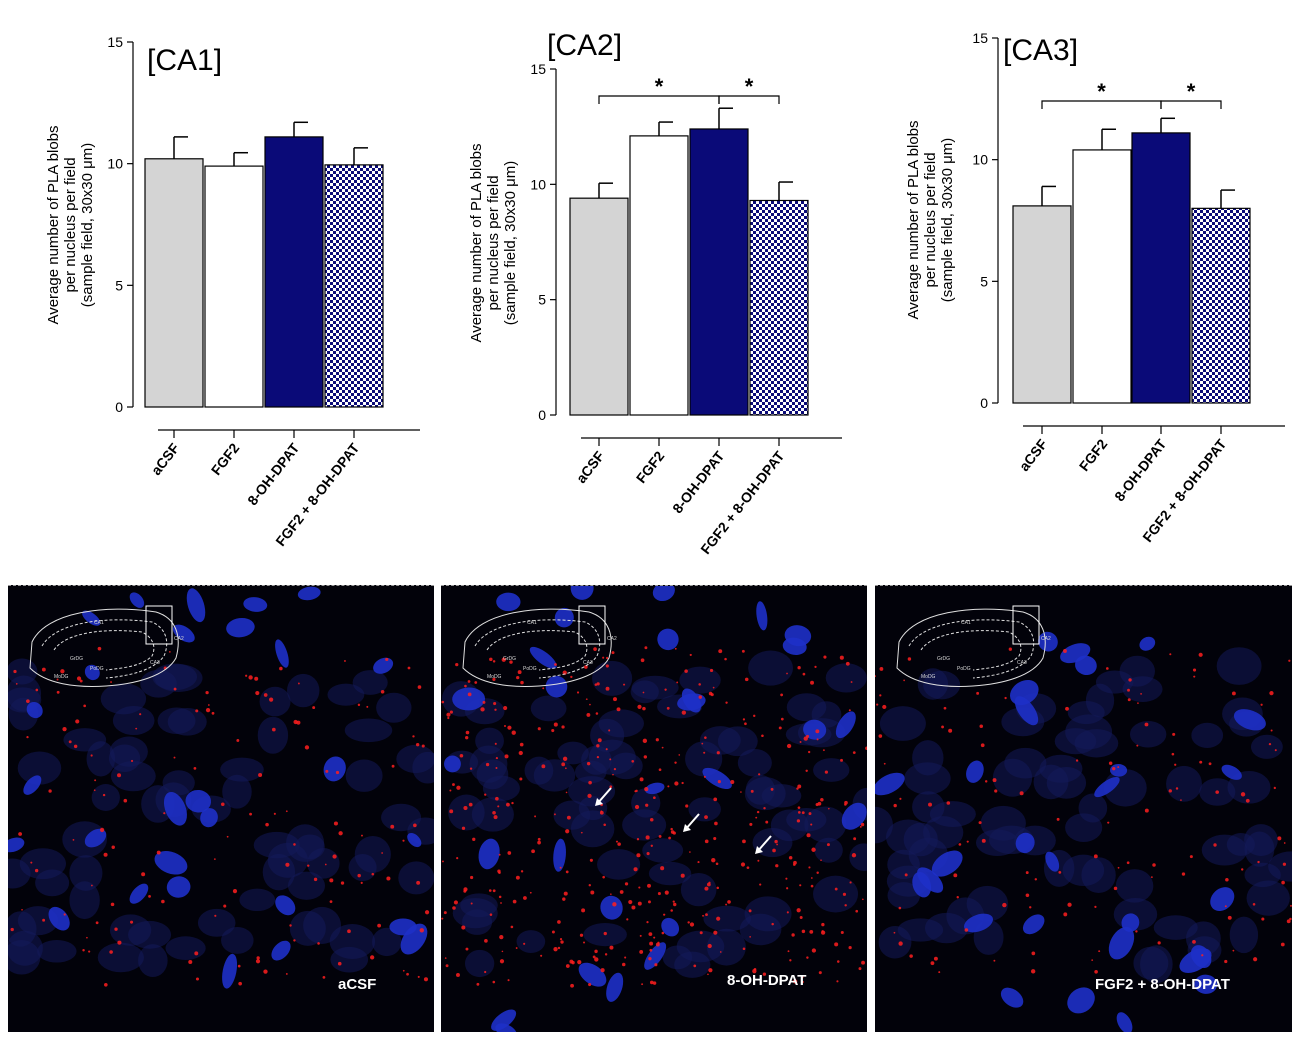  Describe the element at coordinates (1026, 625) in the screenshot. I see `region-box` at that location.